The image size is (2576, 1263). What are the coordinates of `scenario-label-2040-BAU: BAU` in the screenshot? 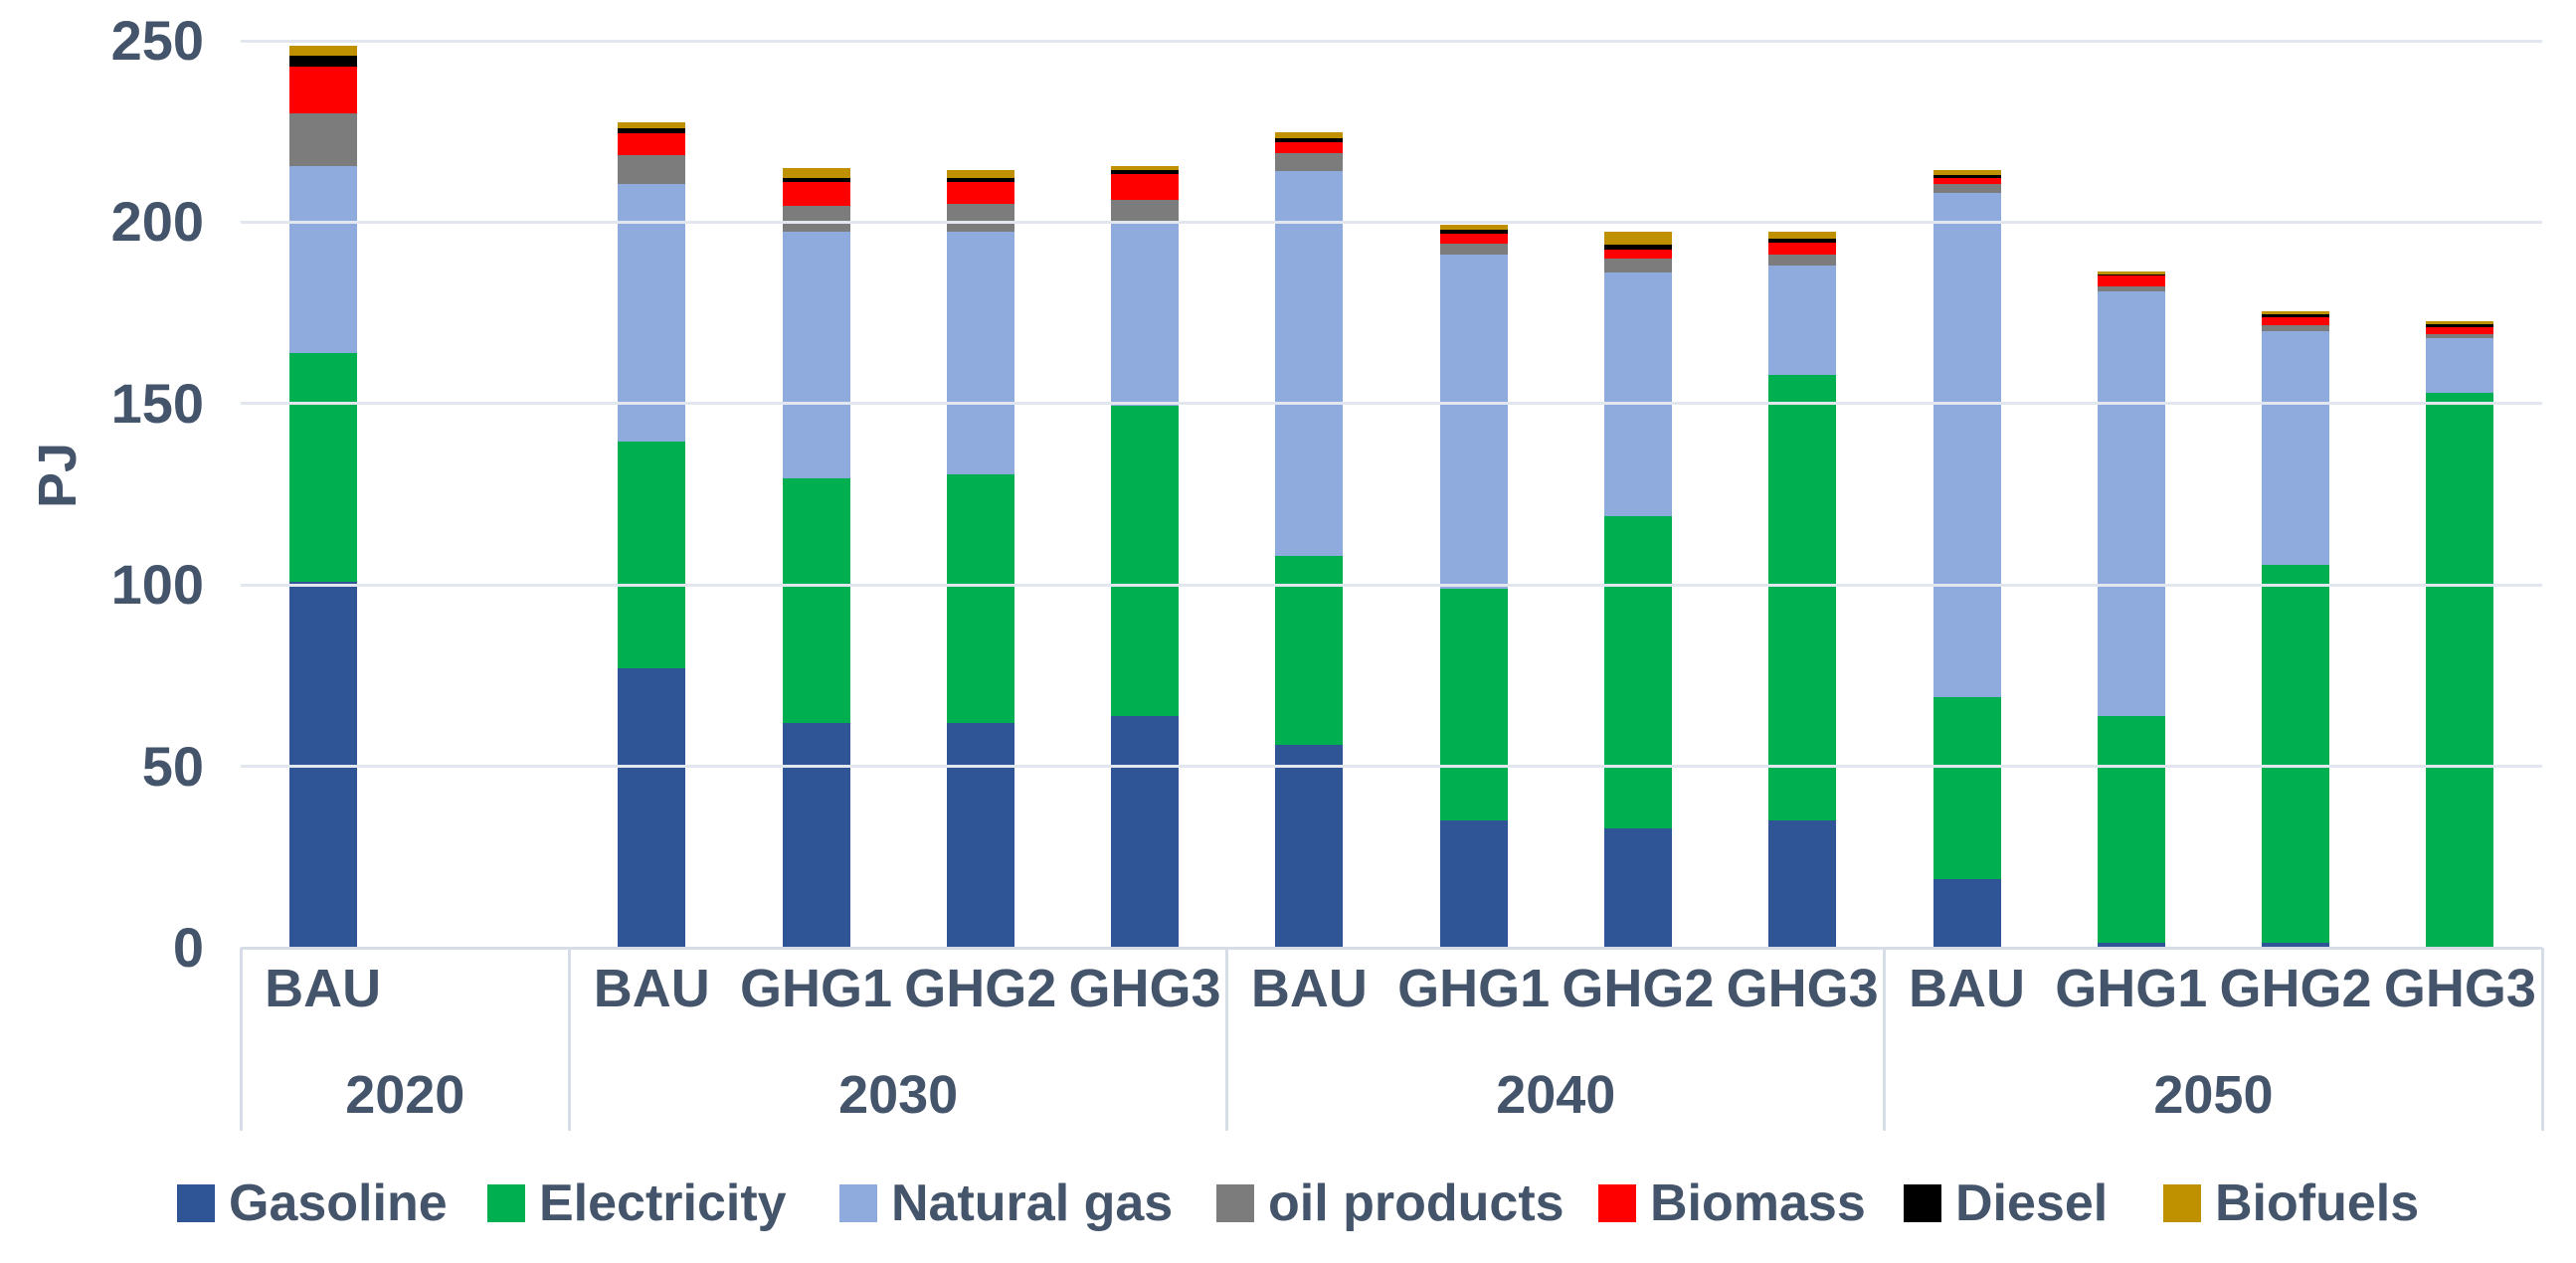 It's located at (1309, 988).